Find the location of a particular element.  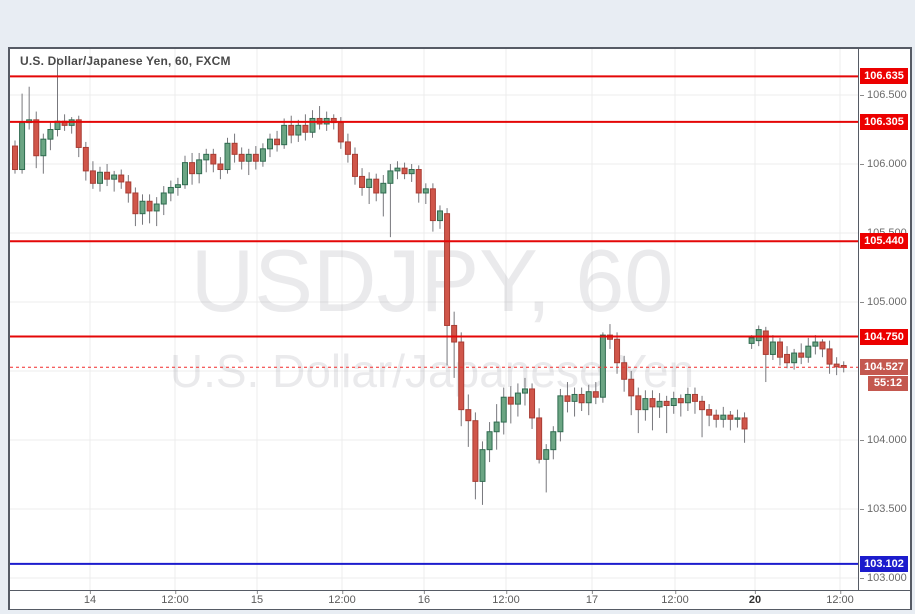

price-tick-label: 105.000 is located at coordinates (883, 302).